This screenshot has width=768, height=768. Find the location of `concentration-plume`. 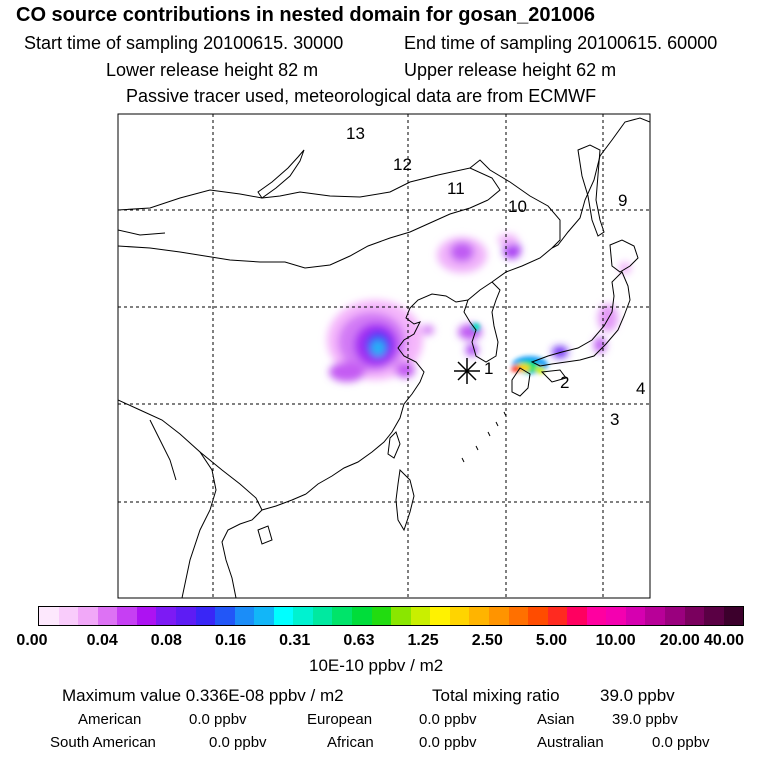

concentration-plume is located at coordinates (479, 308).